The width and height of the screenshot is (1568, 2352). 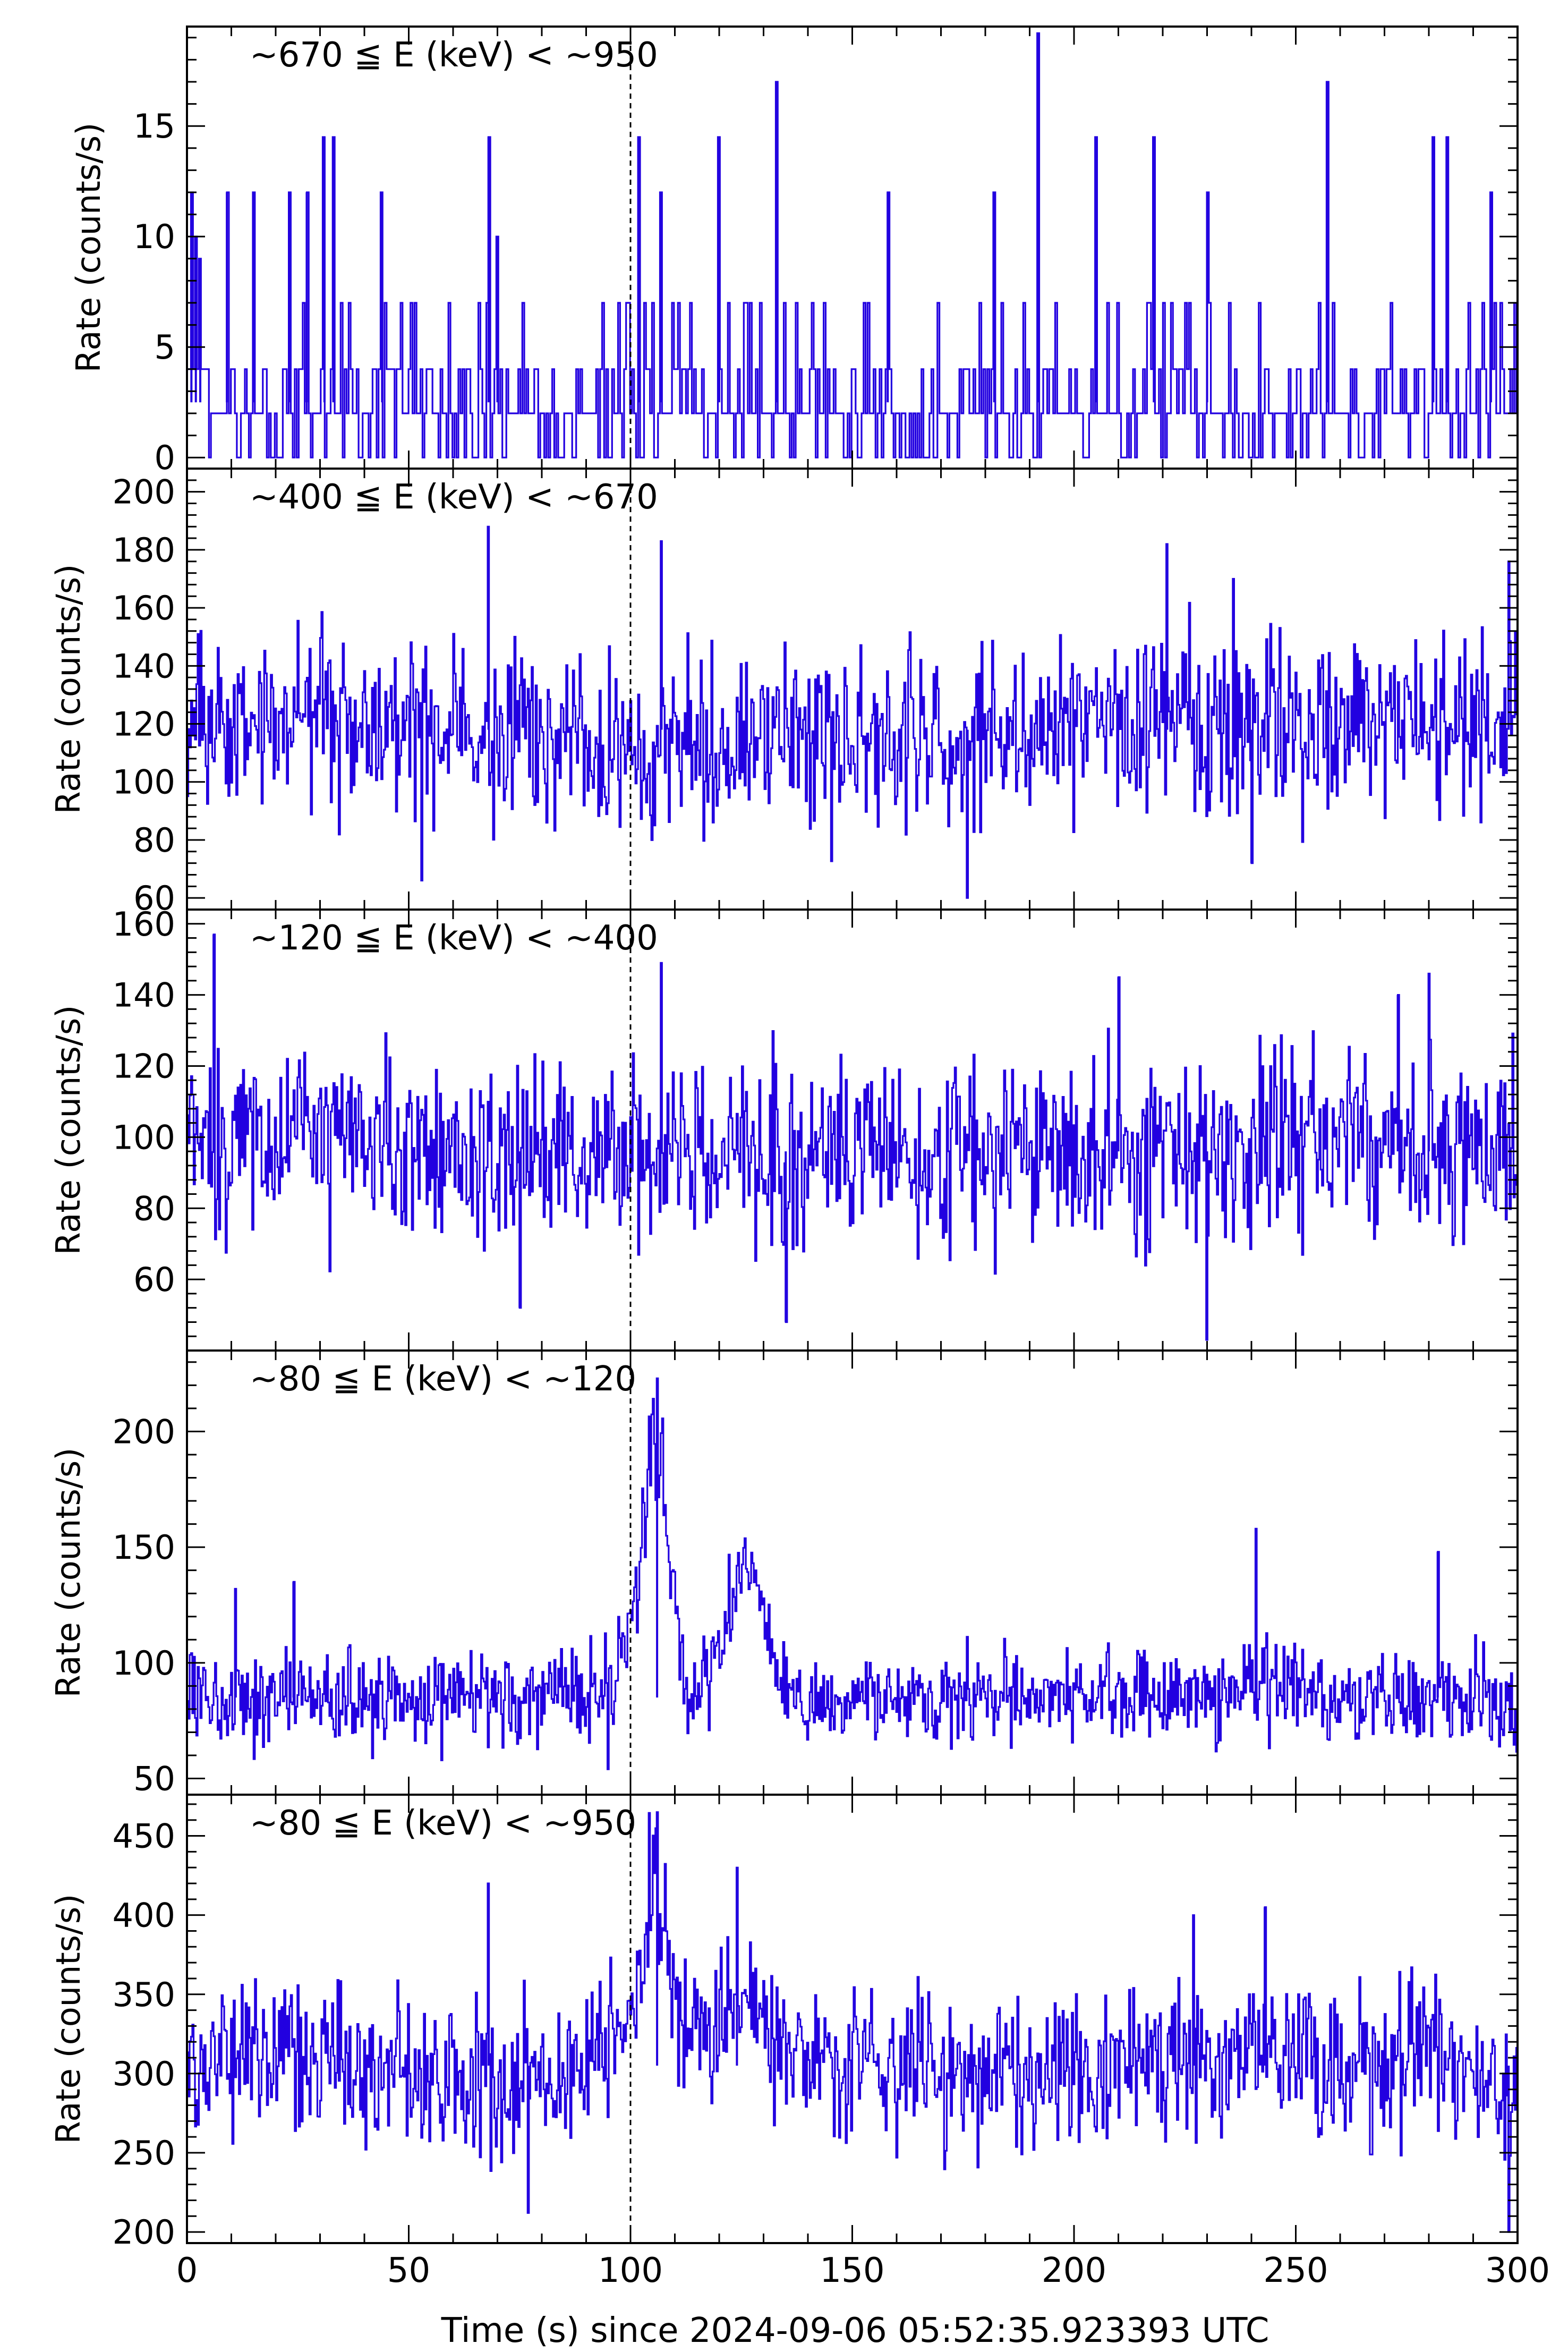 I want to click on x-tick-label: 150, so click(x=852, y=2270).